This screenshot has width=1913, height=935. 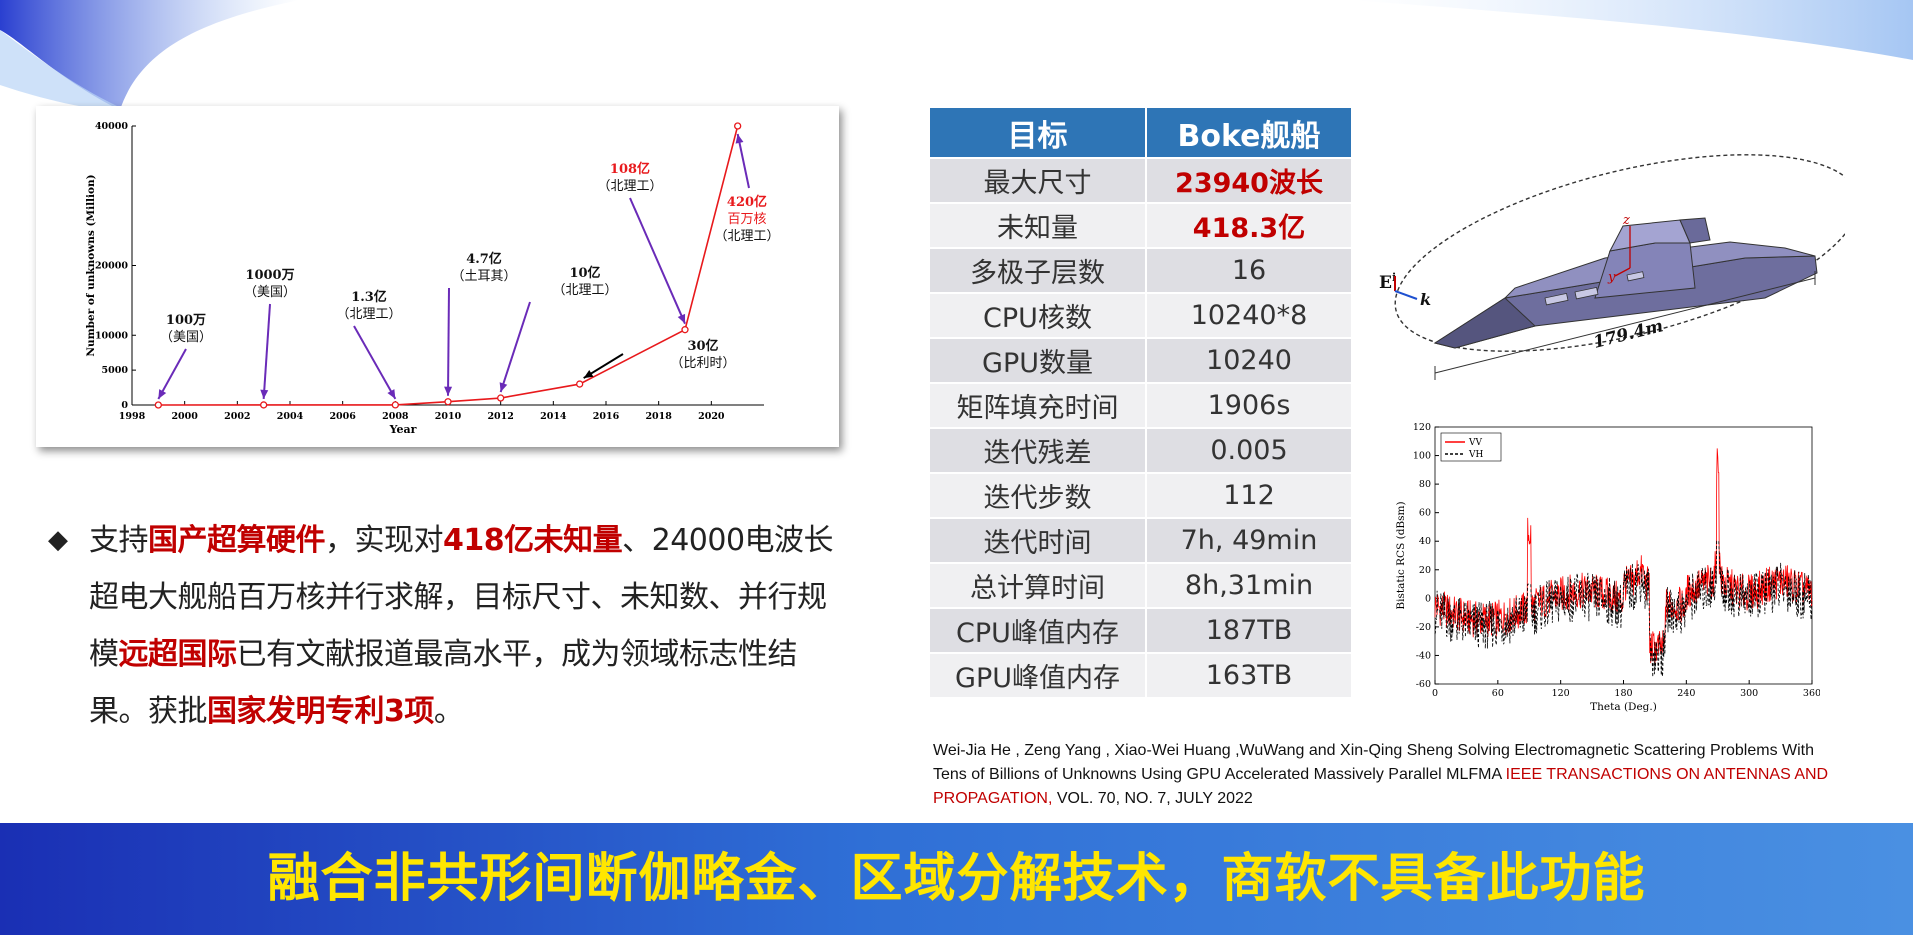 What do you see at coordinates (484, 259) in the screenshot?
I see `annotation-value: 4.7亿` at bounding box center [484, 259].